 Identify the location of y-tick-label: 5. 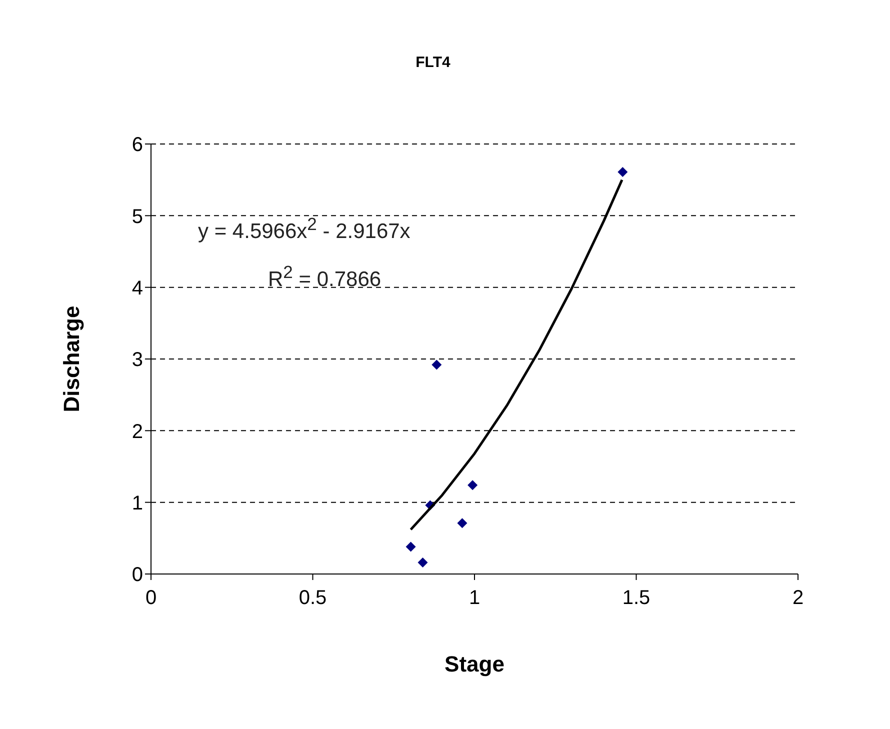
(137, 217).